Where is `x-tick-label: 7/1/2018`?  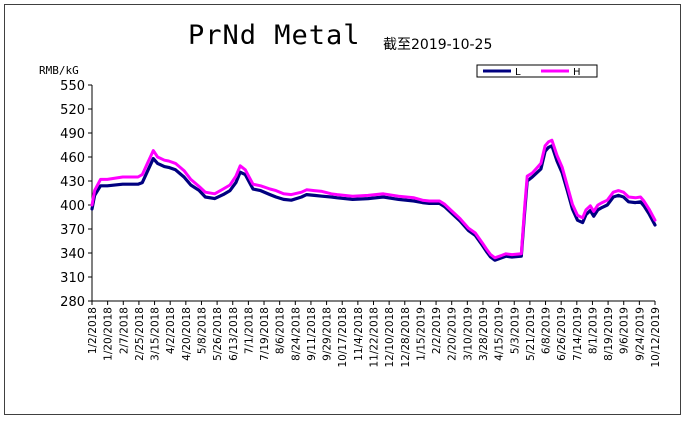
x-tick-label: 7/1/2018 is located at coordinates (249, 330).